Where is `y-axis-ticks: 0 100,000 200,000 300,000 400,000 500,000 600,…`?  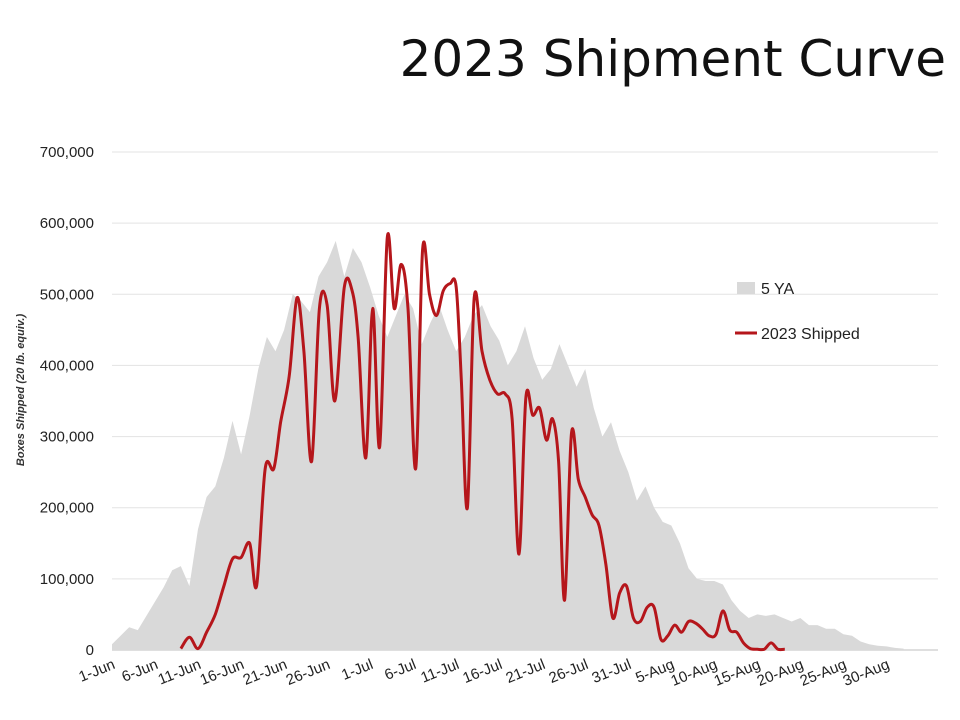 y-axis-ticks: 0 100,000 200,000 300,000 400,000 500,000 600,… is located at coordinates (67, 401).